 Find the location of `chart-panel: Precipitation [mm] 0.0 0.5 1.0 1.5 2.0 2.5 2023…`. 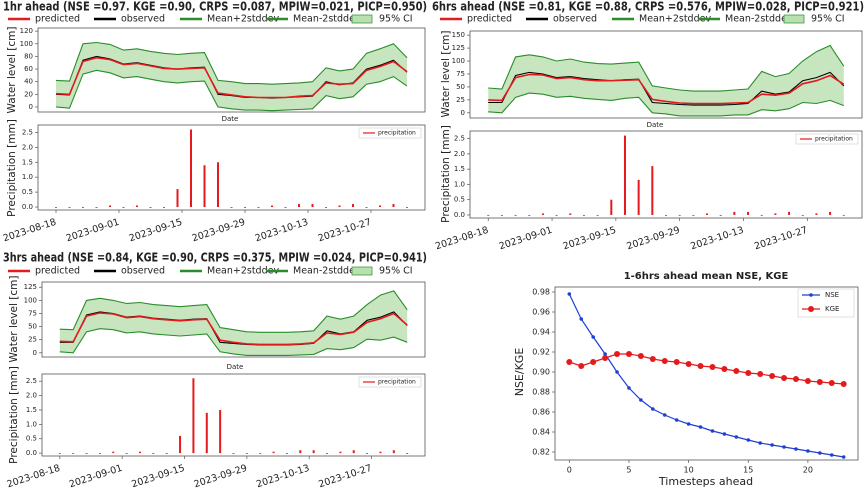

chart-panel: Precipitation [mm] 0.0 0.5 1.0 1.5 2.0 2.5 2023… is located at coordinates (214, 182).